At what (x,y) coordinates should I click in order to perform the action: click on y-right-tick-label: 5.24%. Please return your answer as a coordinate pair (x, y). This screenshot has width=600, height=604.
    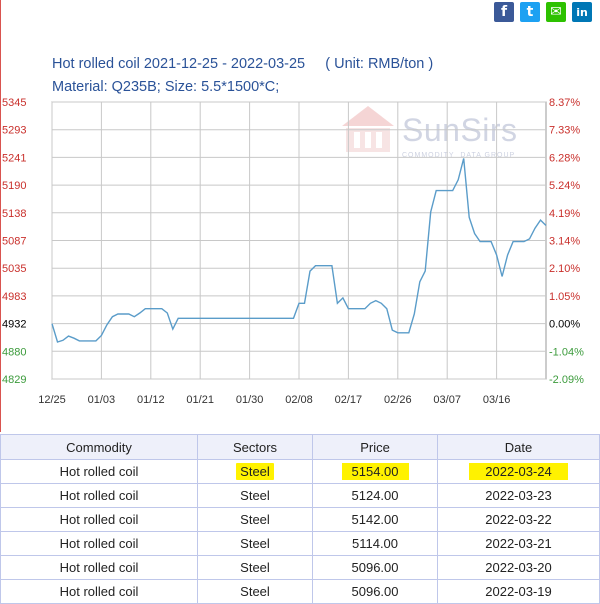
    Looking at the image, I should click on (564, 186).